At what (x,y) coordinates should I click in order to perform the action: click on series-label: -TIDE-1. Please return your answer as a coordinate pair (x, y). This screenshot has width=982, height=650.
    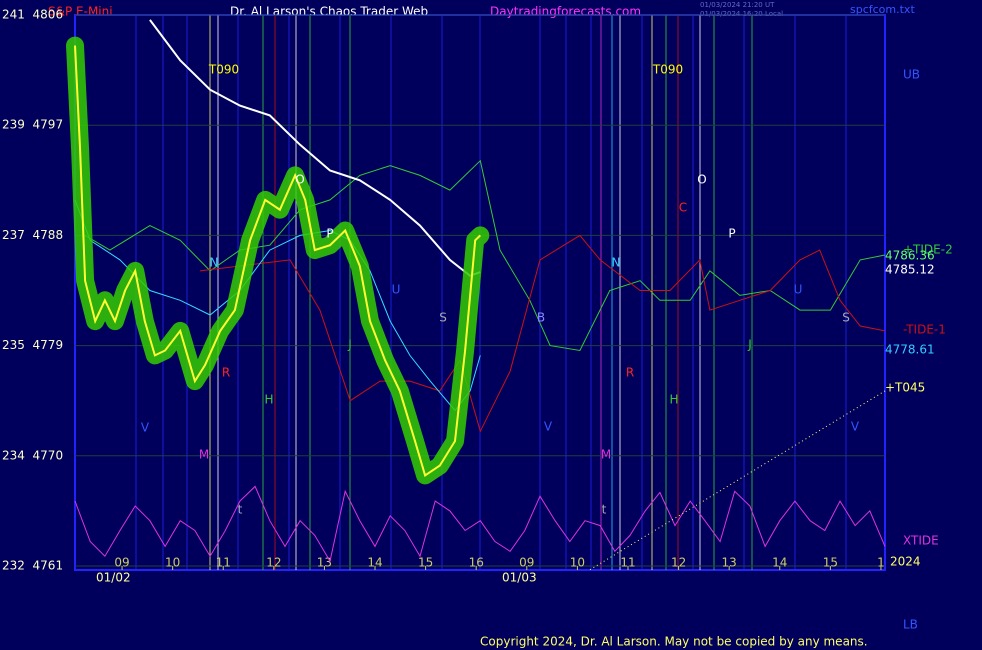
    Looking at the image, I should click on (924, 330).